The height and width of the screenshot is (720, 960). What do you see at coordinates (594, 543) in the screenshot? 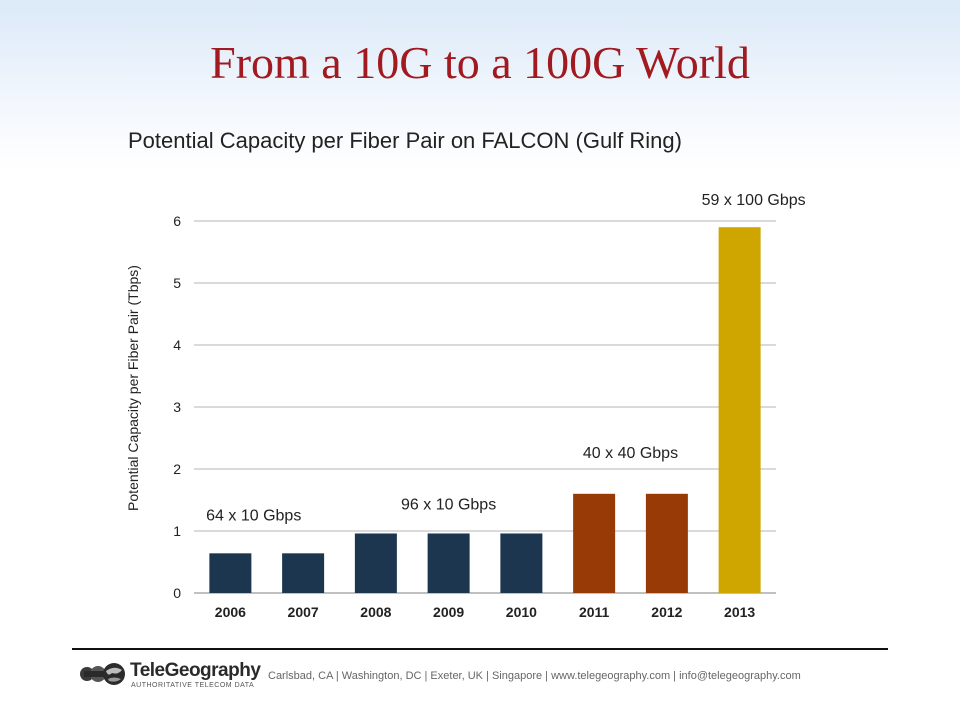
I see `bar-2011` at bounding box center [594, 543].